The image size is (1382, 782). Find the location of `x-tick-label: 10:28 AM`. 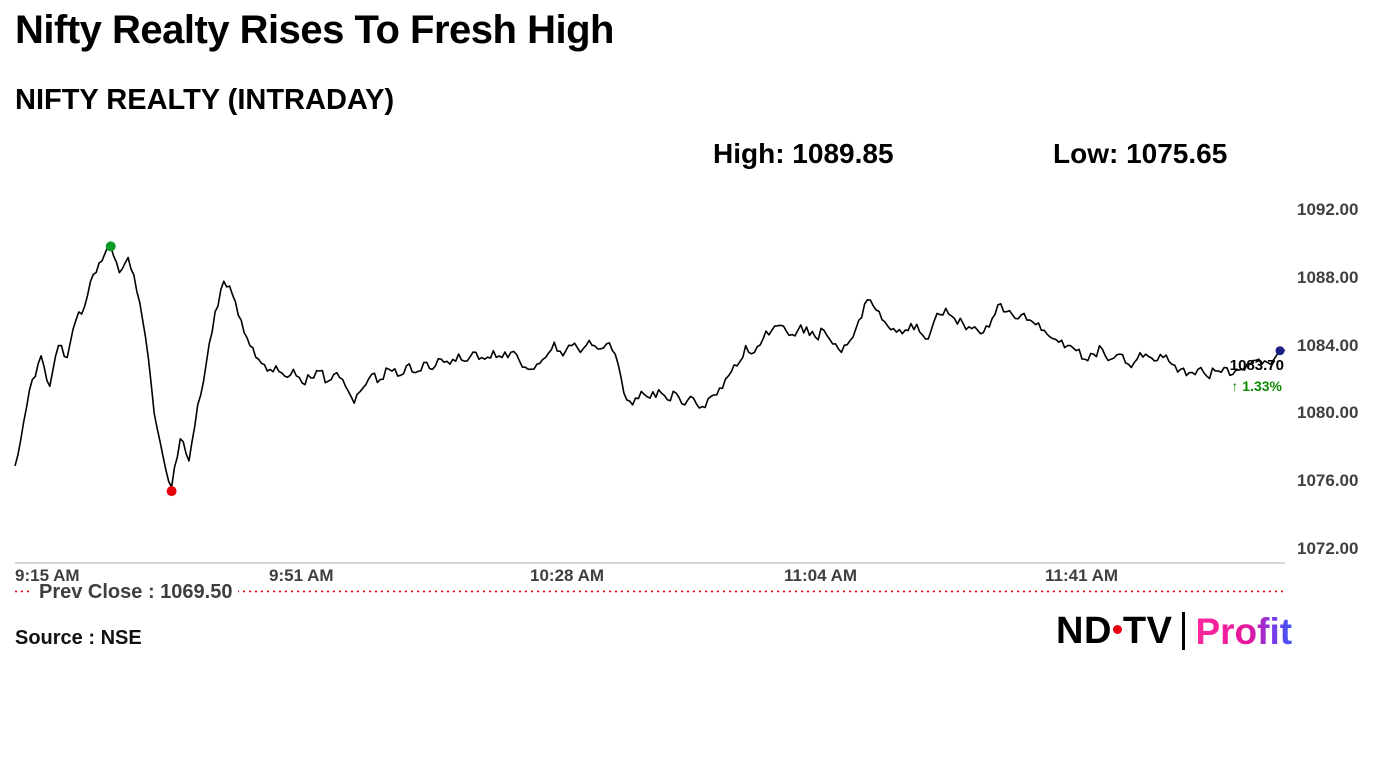

x-tick-label: 10:28 AM is located at coordinates (567, 575).